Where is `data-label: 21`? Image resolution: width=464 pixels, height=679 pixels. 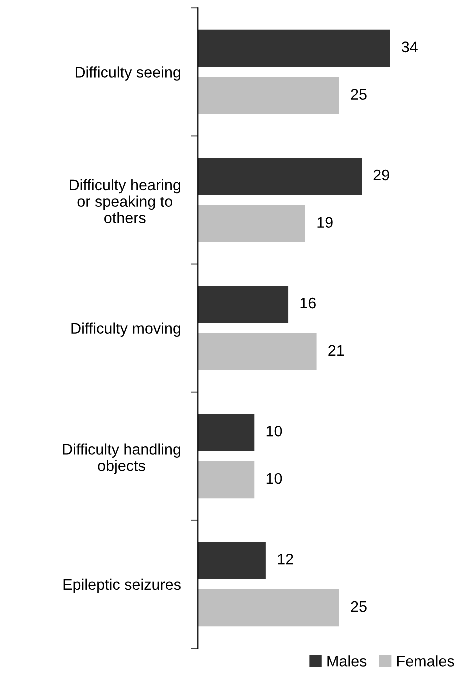
data-label: 21 is located at coordinates (336, 350).